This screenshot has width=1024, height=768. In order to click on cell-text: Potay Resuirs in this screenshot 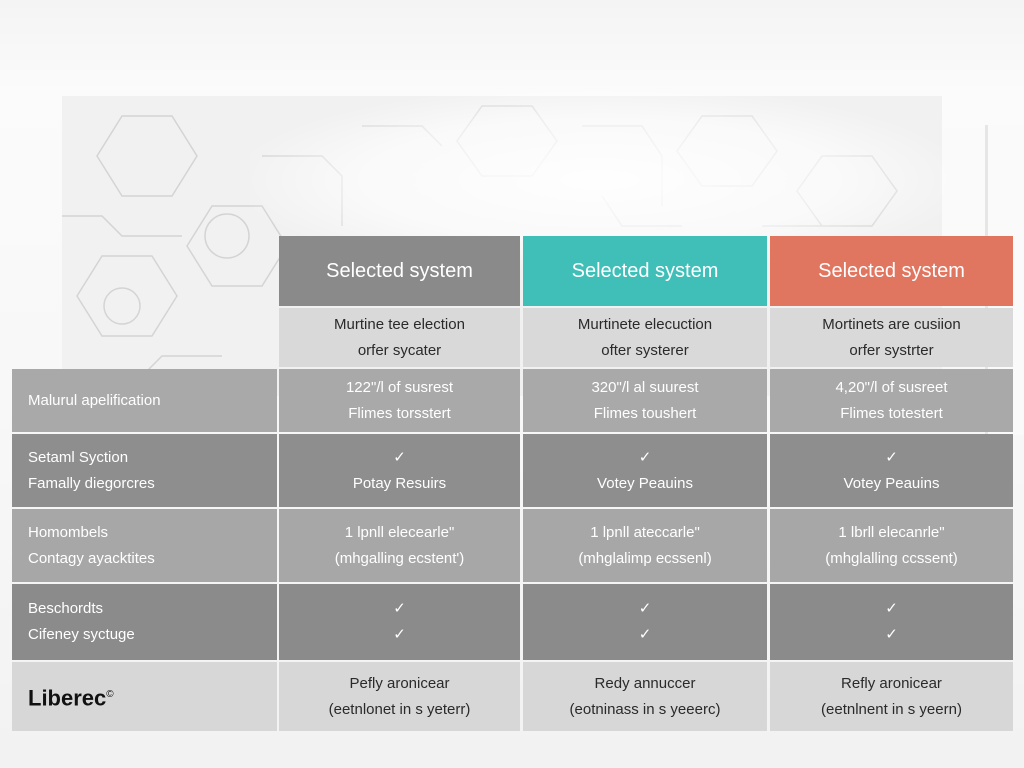, I will do `click(399, 483)`.